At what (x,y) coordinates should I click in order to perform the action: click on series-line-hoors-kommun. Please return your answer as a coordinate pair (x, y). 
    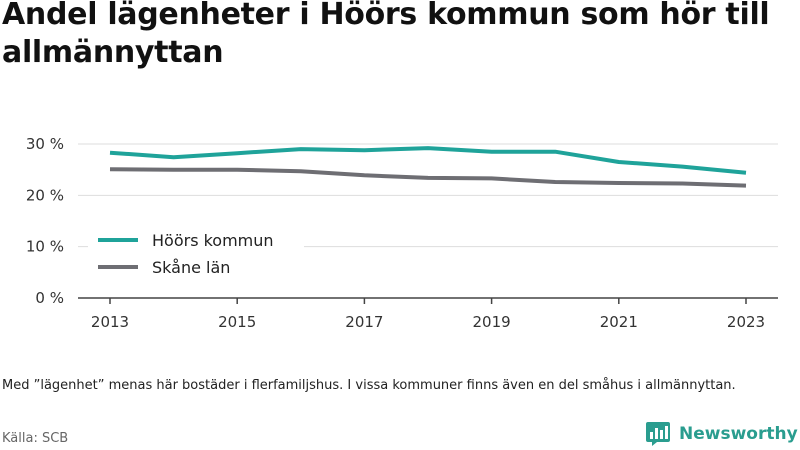
    Looking at the image, I should click on (428, 160).